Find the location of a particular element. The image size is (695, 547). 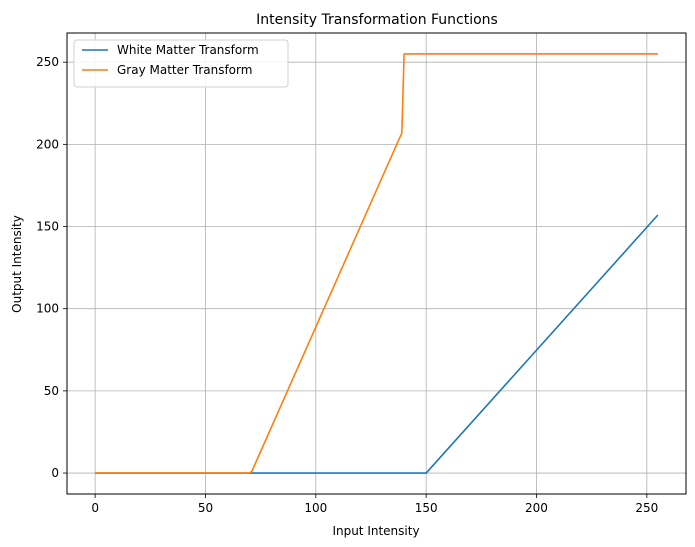

y-tick-label: 50 is located at coordinates (51, 391).